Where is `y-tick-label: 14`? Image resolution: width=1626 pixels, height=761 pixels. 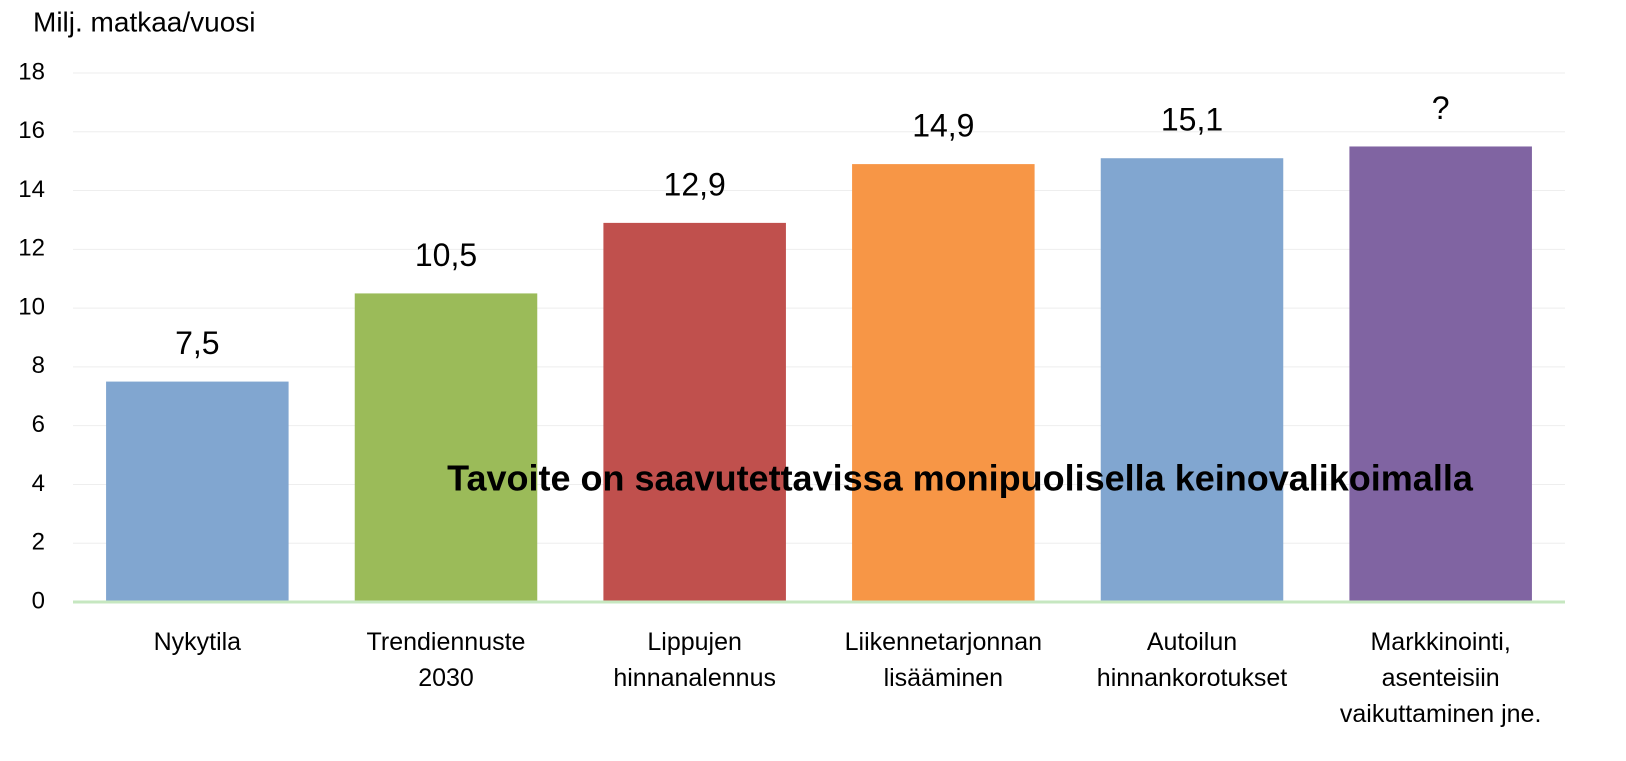
y-tick-label: 14 is located at coordinates (31, 189).